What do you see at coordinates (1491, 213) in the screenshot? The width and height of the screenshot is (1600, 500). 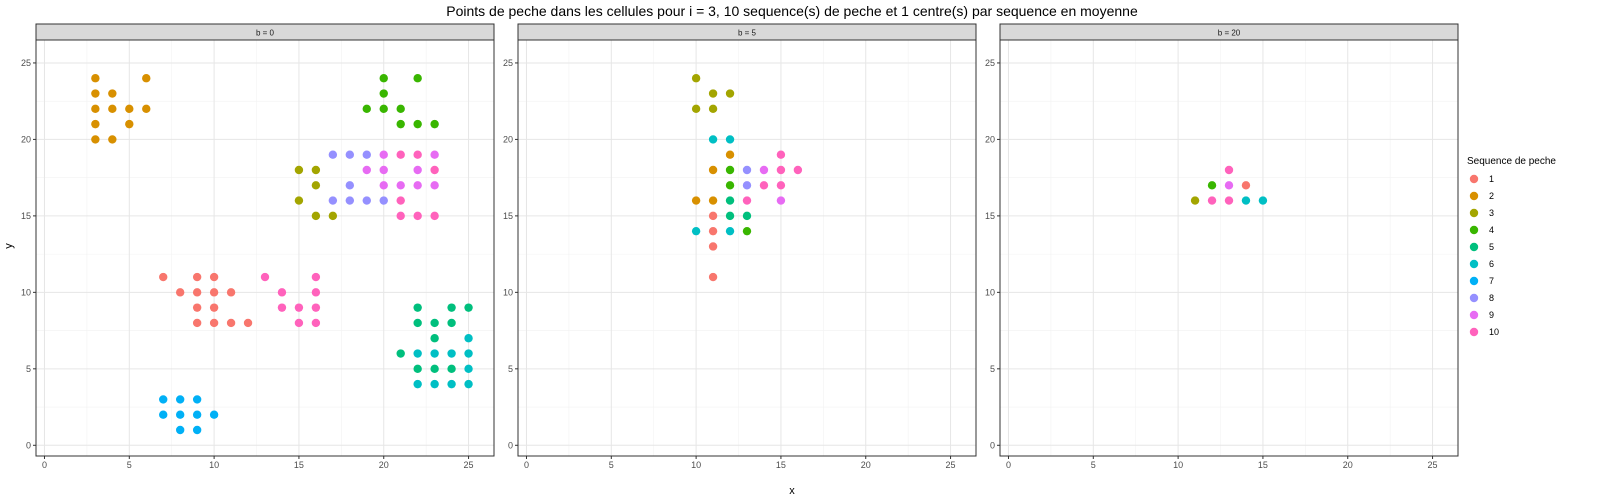 I see `legend-label-seq-3: 3` at bounding box center [1491, 213].